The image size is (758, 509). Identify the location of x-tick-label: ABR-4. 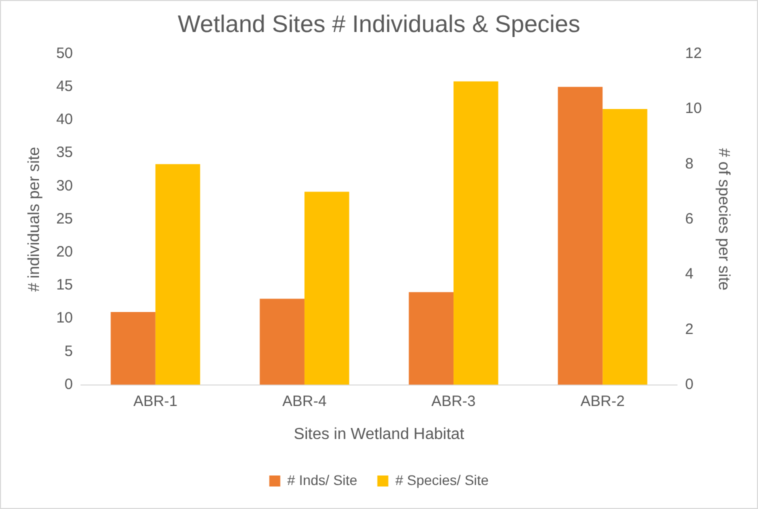
(304, 401).